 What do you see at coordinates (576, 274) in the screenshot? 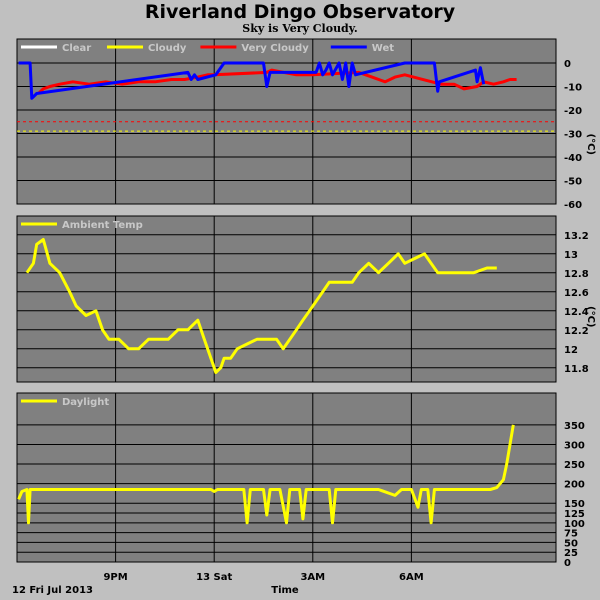
I see `y-tick-label: 12.8` at bounding box center [576, 274].